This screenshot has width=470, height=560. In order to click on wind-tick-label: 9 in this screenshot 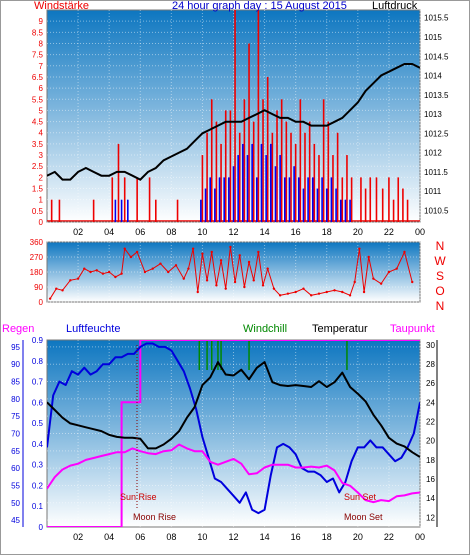, I will do `click(41, 21)`.